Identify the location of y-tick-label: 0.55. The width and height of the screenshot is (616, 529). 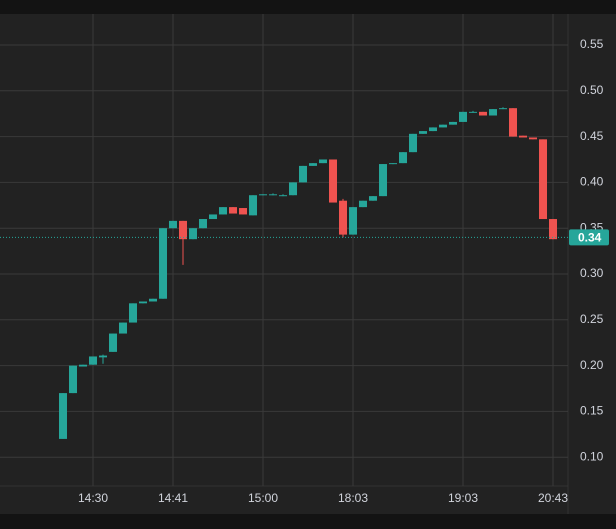
(592, 44).